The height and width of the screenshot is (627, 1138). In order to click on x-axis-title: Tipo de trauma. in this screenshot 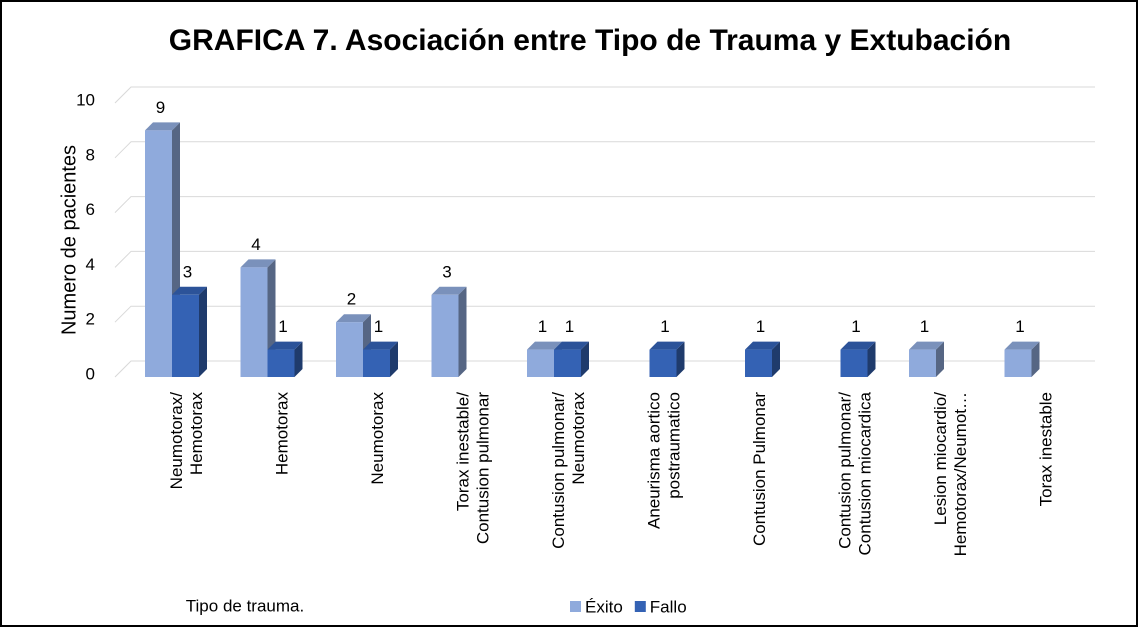, I will do `click(245, 605)`.